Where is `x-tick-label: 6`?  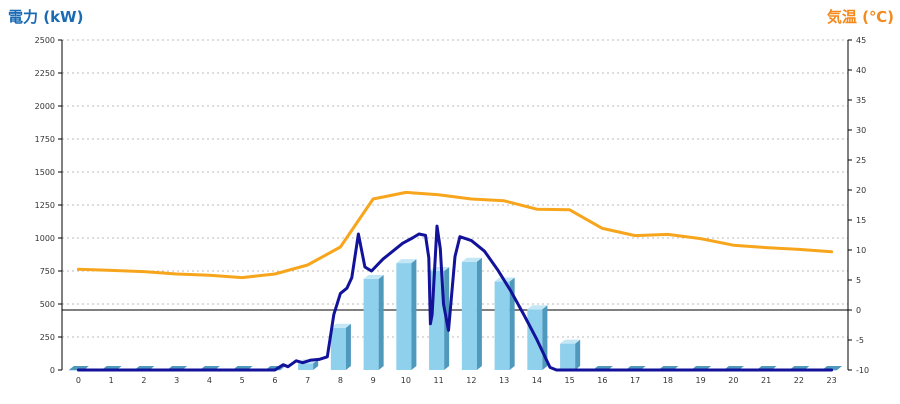 x-tick-label: 6 is located at coordinates (274, 380).